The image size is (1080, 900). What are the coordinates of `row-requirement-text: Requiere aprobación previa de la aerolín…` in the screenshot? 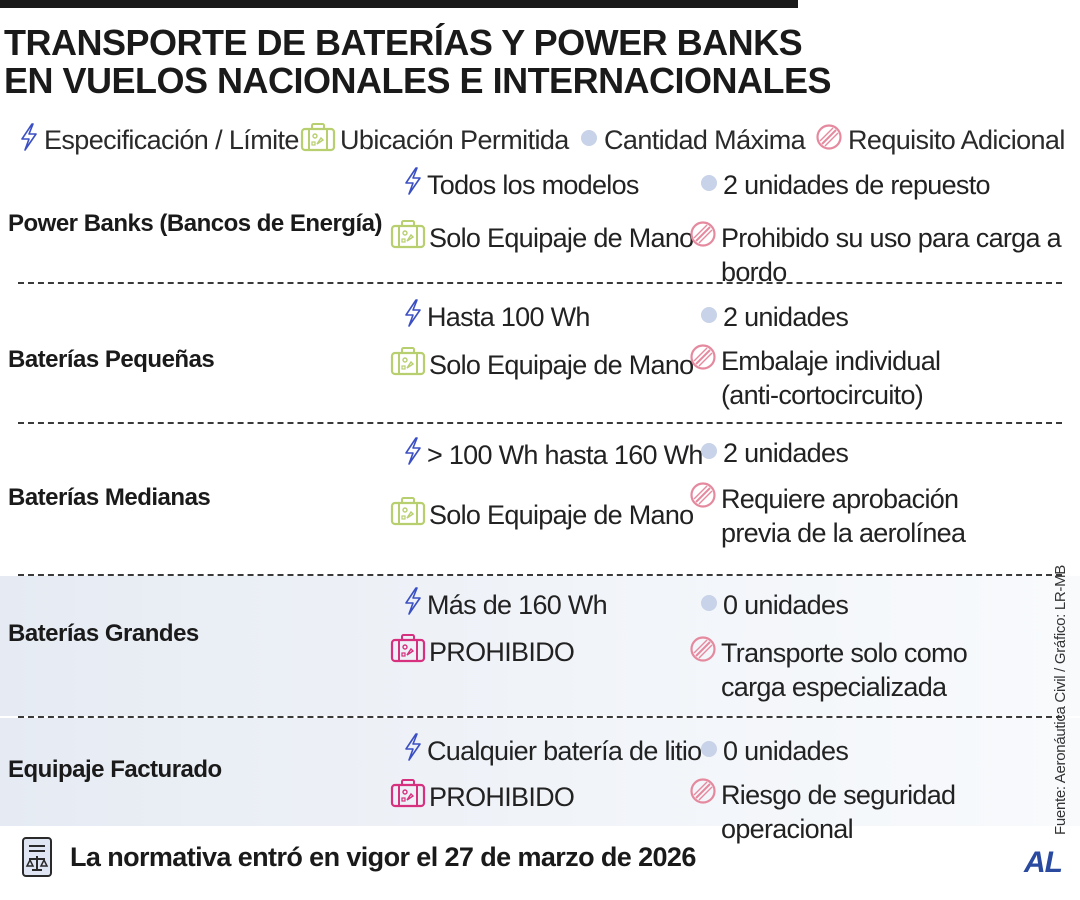 It's located at (843, 516).